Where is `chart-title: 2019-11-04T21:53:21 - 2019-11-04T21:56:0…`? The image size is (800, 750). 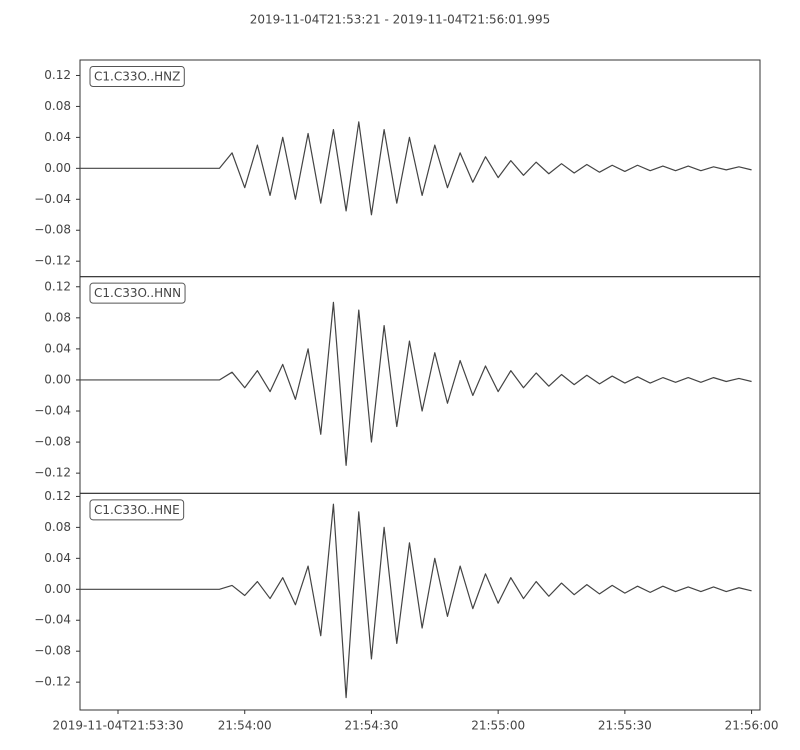 chart-title: 2019-11-04T21:53:21 - 2019-11-04T21:56:0… is located at coordinates (400, 20).